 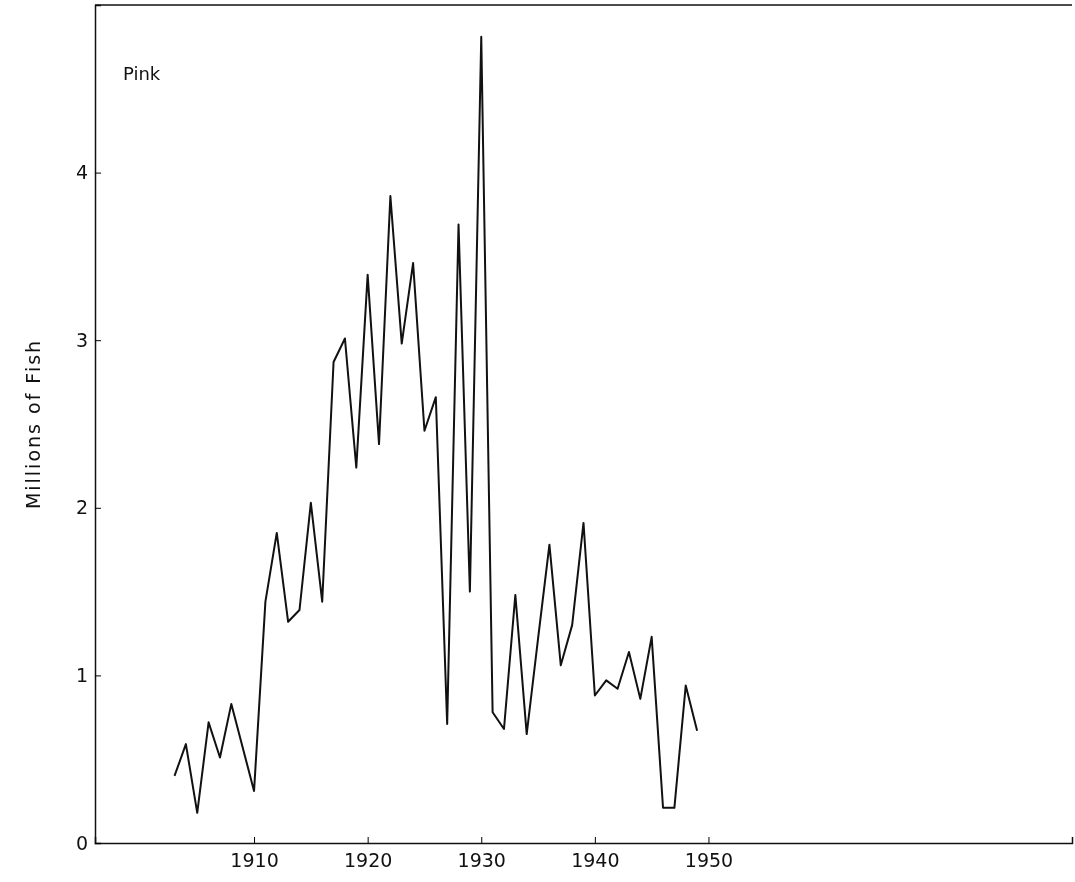 What do you see at coordinates (481, 859) in the screenshot?
I see `x-tick-label: 1930` at bounding box center [481, 859].